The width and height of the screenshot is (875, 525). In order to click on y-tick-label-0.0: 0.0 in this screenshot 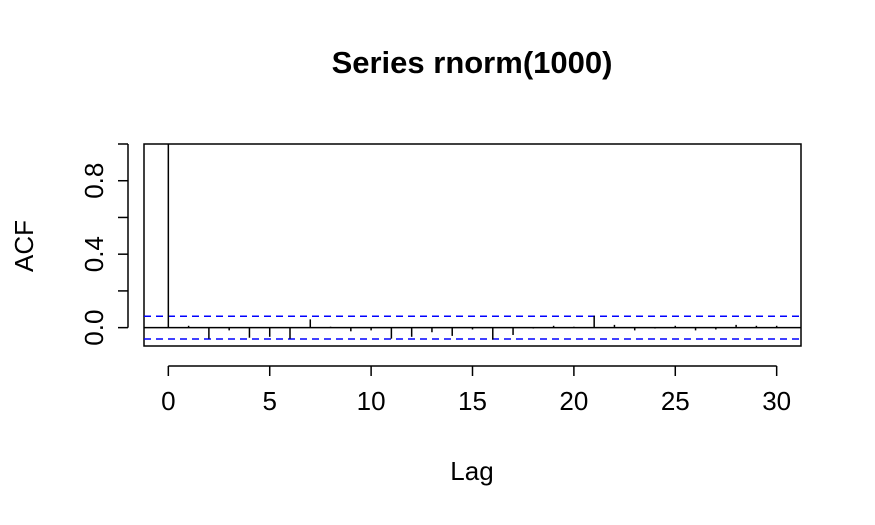, I will do `click(94, 328)`.